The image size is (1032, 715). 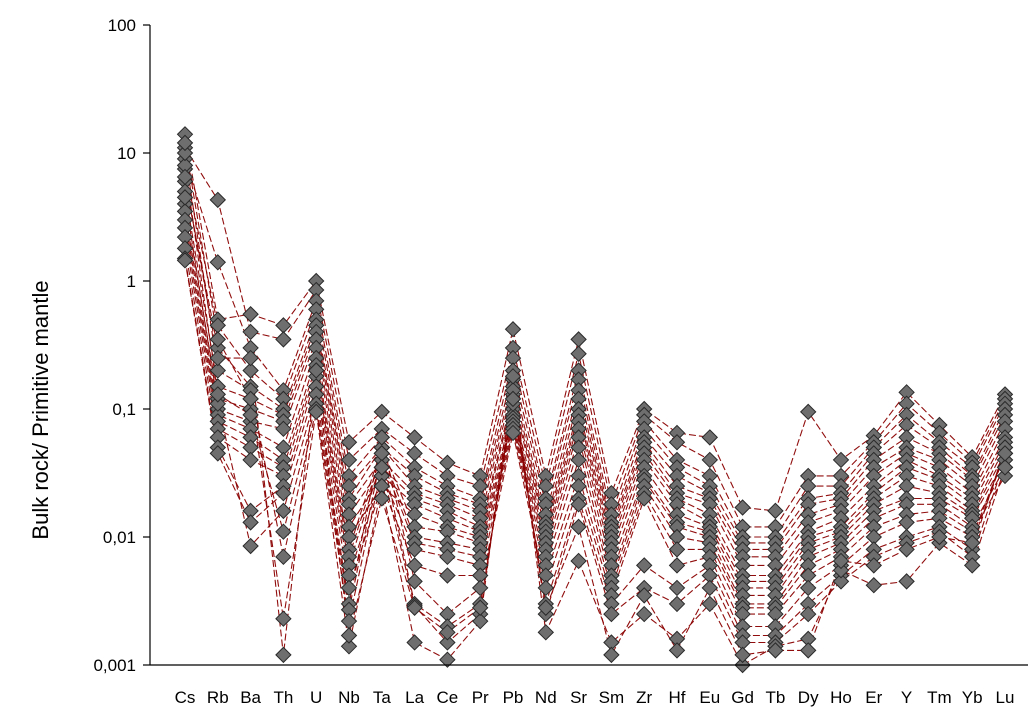 I want to click on y-tick-label: 0,1, so click(x=124, y=409).